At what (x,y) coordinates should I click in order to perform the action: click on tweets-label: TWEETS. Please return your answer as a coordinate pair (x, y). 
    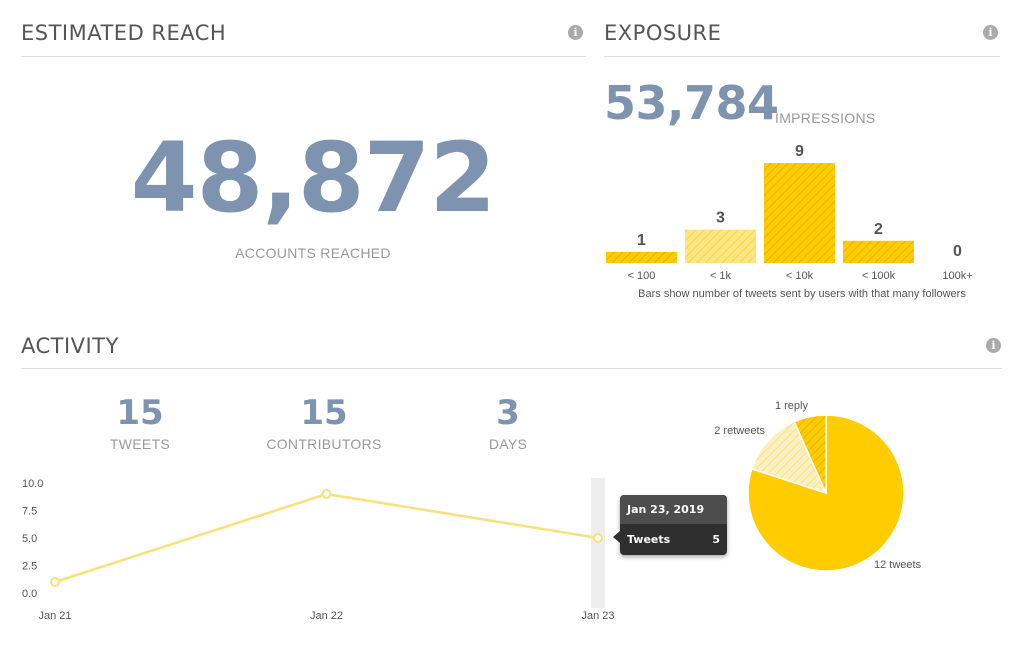
    Looking at the image, I should click on (140, 444).